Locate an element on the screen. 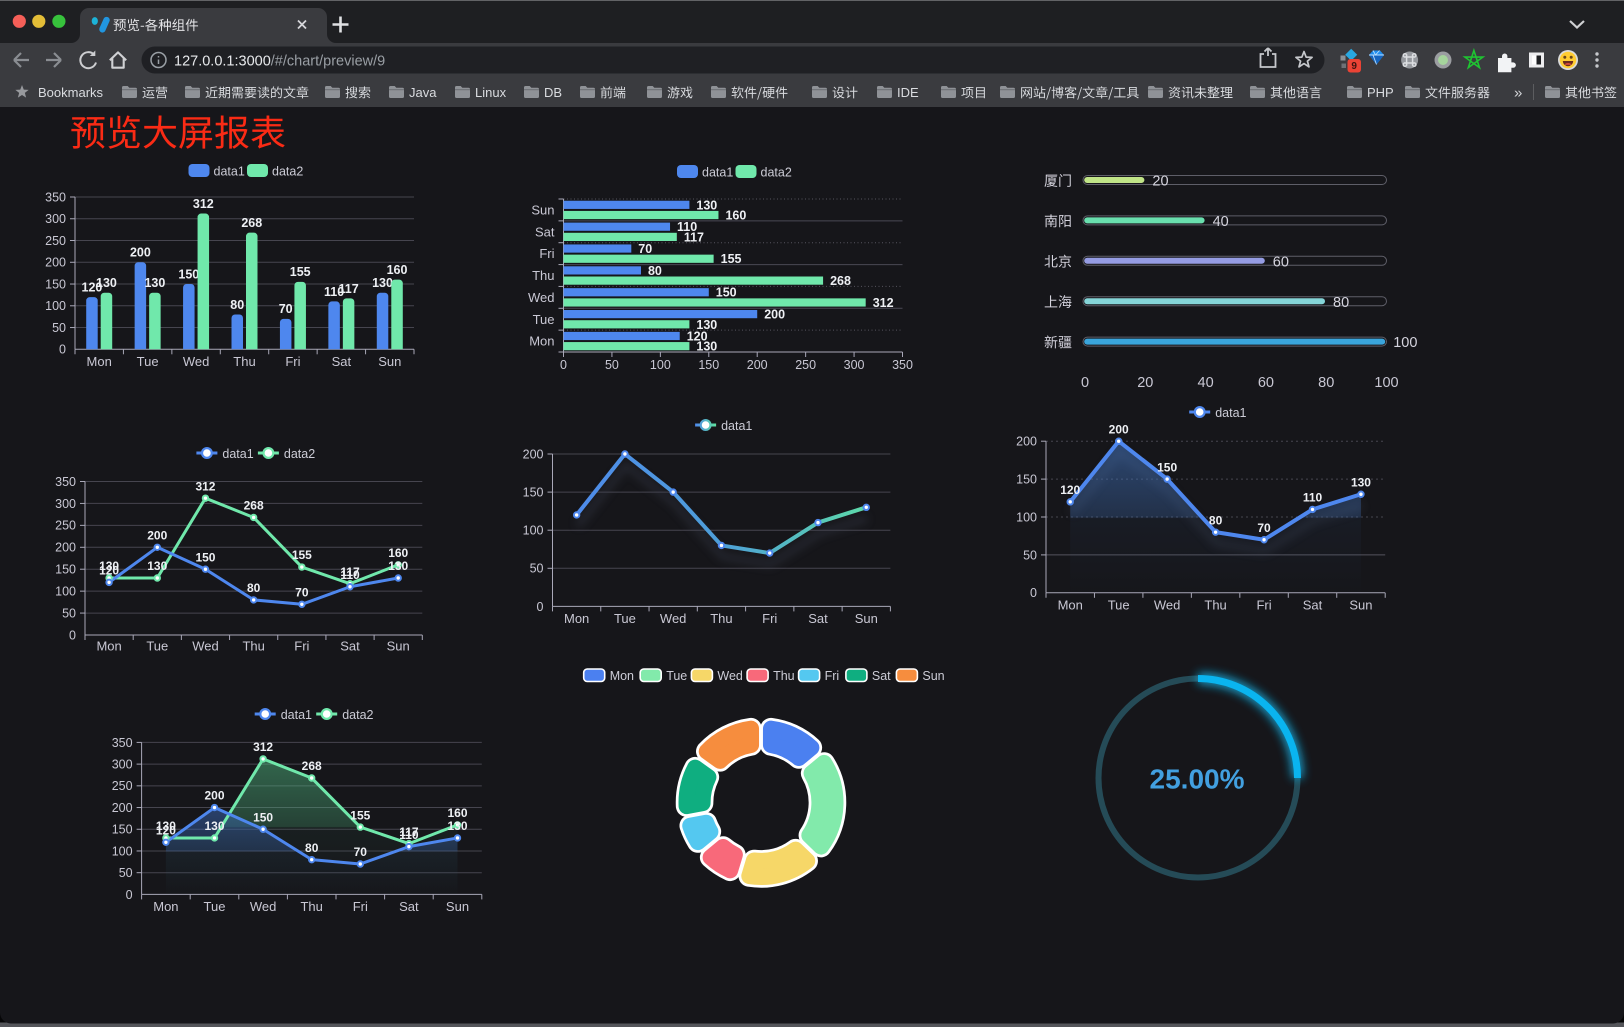 The height and width of the screenshot is (1027, 1624). svg-text: 25.00% is located at coordinates (1197, 778).